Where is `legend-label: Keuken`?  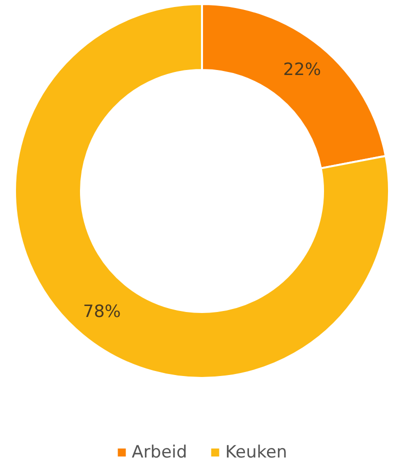
legend-label: Keuken is located at coordinates (256, 452).